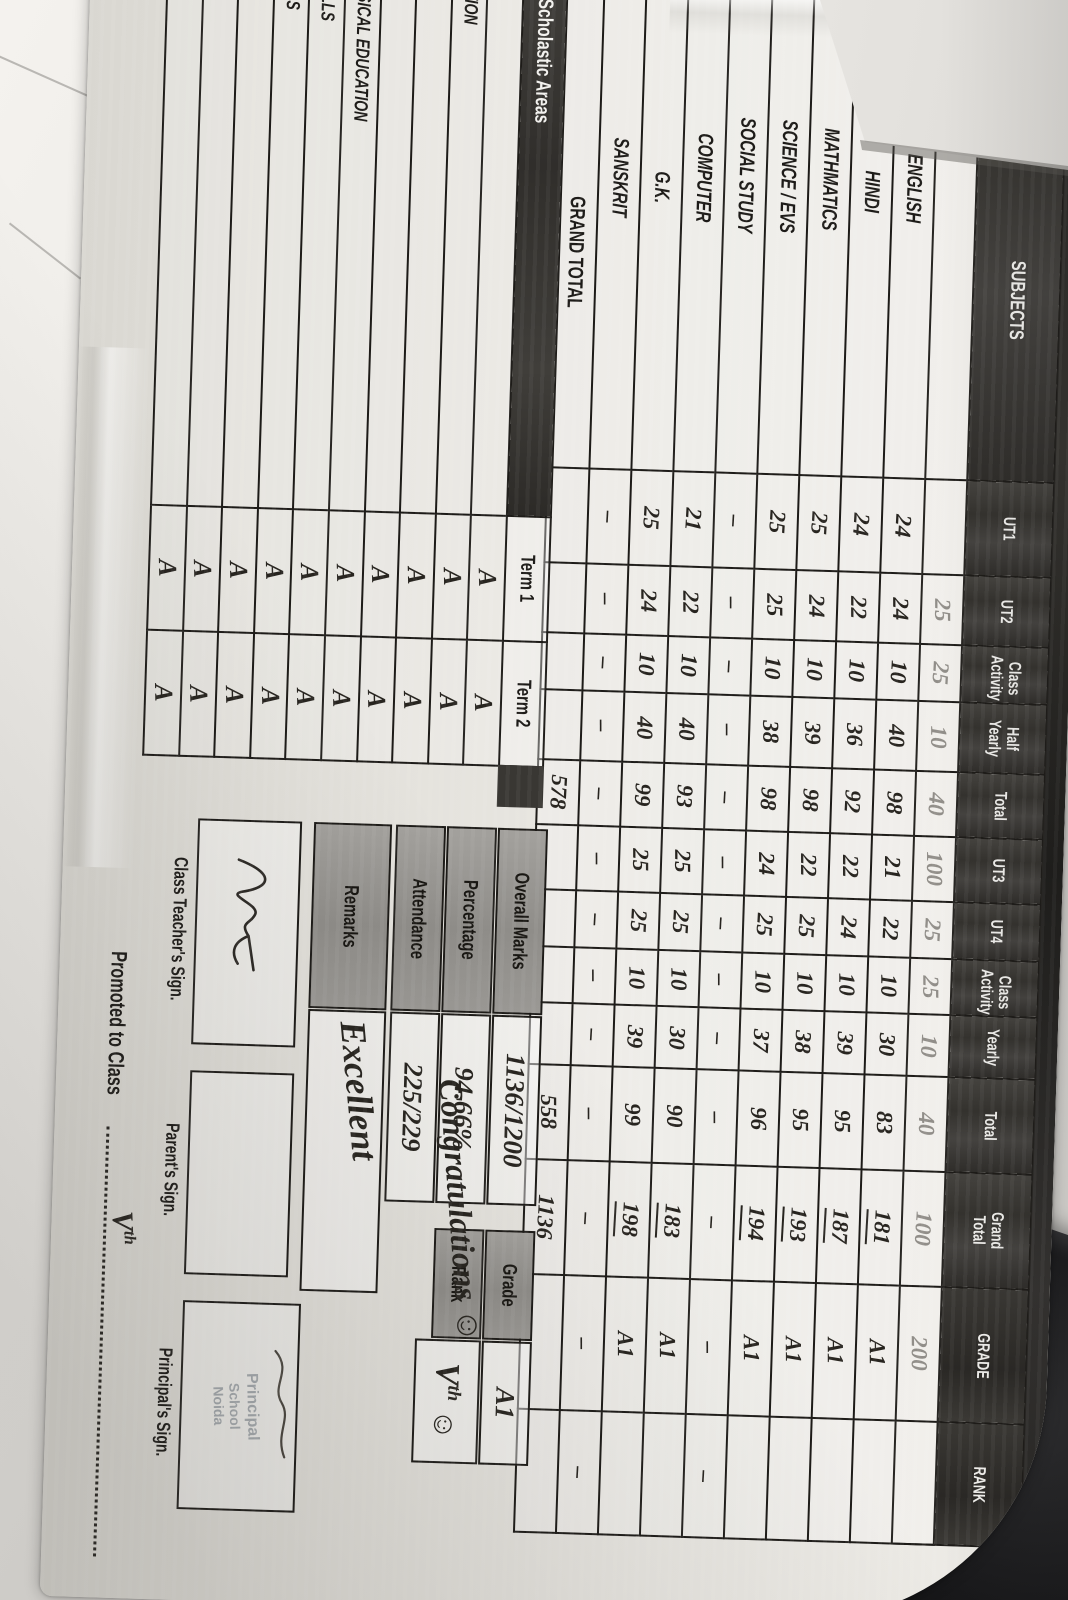  Describe the element at coordinates (469, 920) in the screenshot. I see `percentage-label: Percentage` at that location.